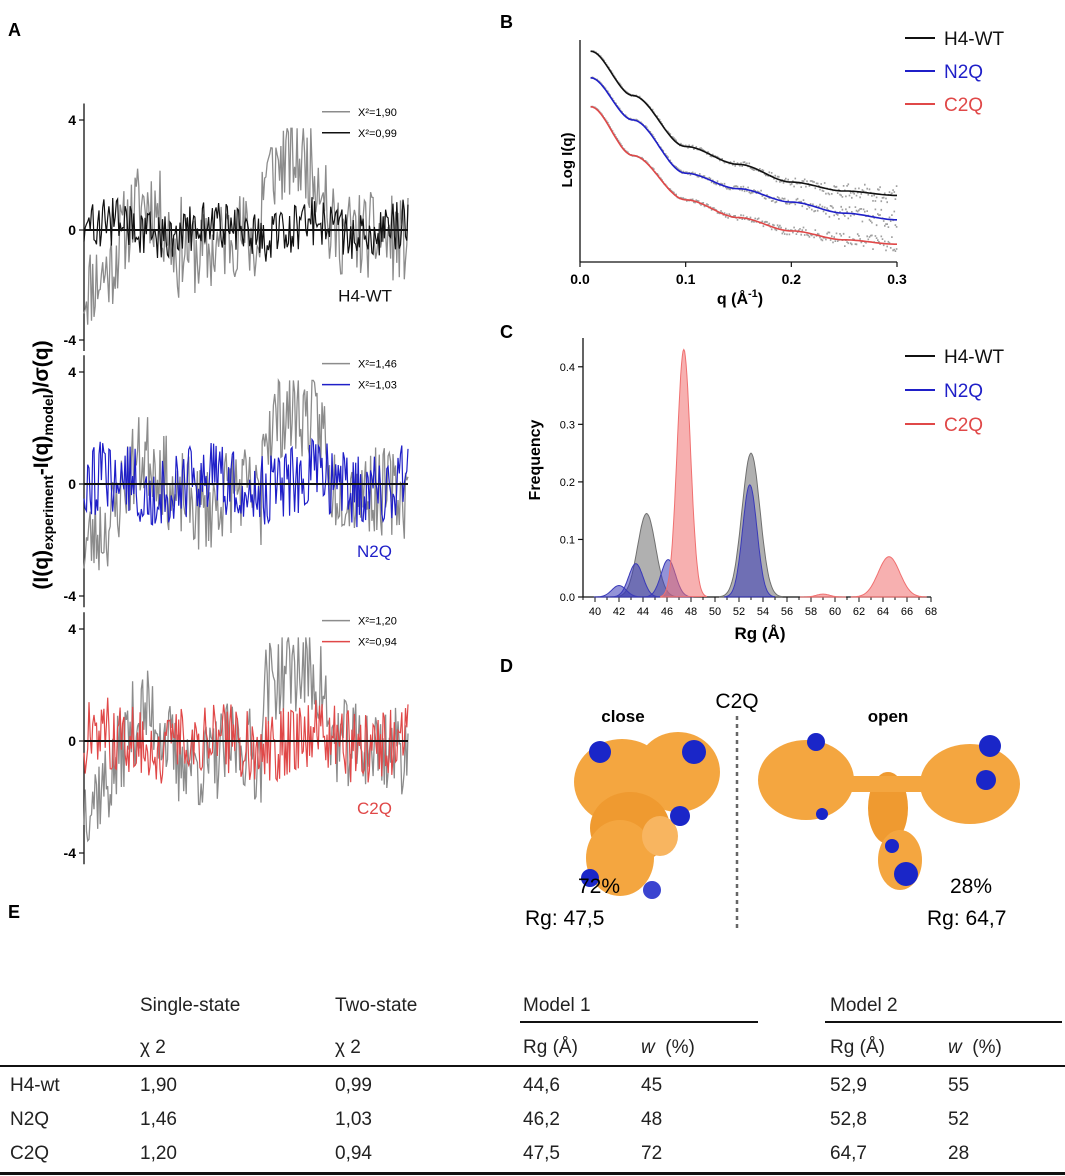 The height and width of the screenshot is (1176, 1065). I want to click on table-head-model1: Model 1, so click(557, 1005).